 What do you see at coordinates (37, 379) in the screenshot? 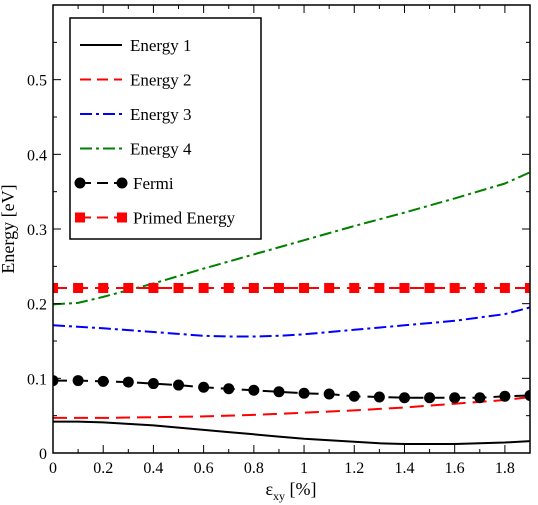
I see `y-tick-label: 0.1` at bounding box center [37, 379].